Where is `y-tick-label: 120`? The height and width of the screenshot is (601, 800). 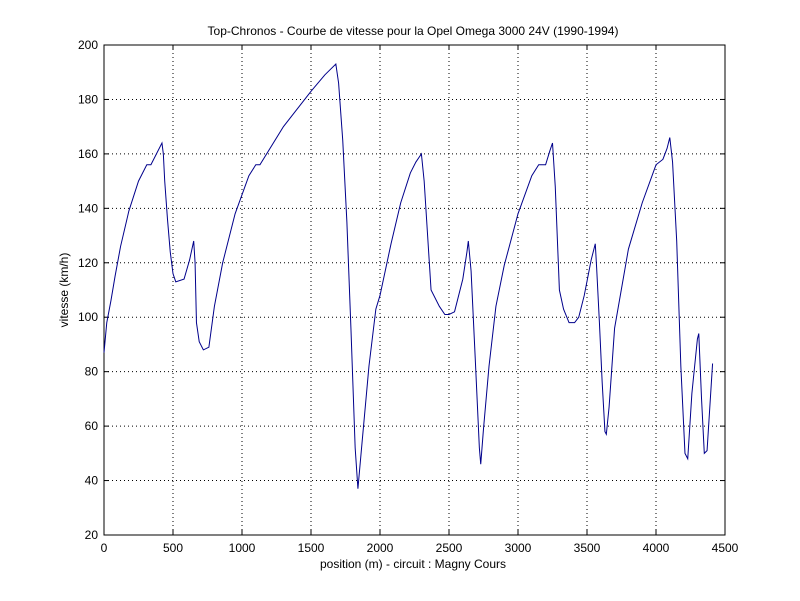
y-tick-label: 120 is located at coordinates (88, 263).